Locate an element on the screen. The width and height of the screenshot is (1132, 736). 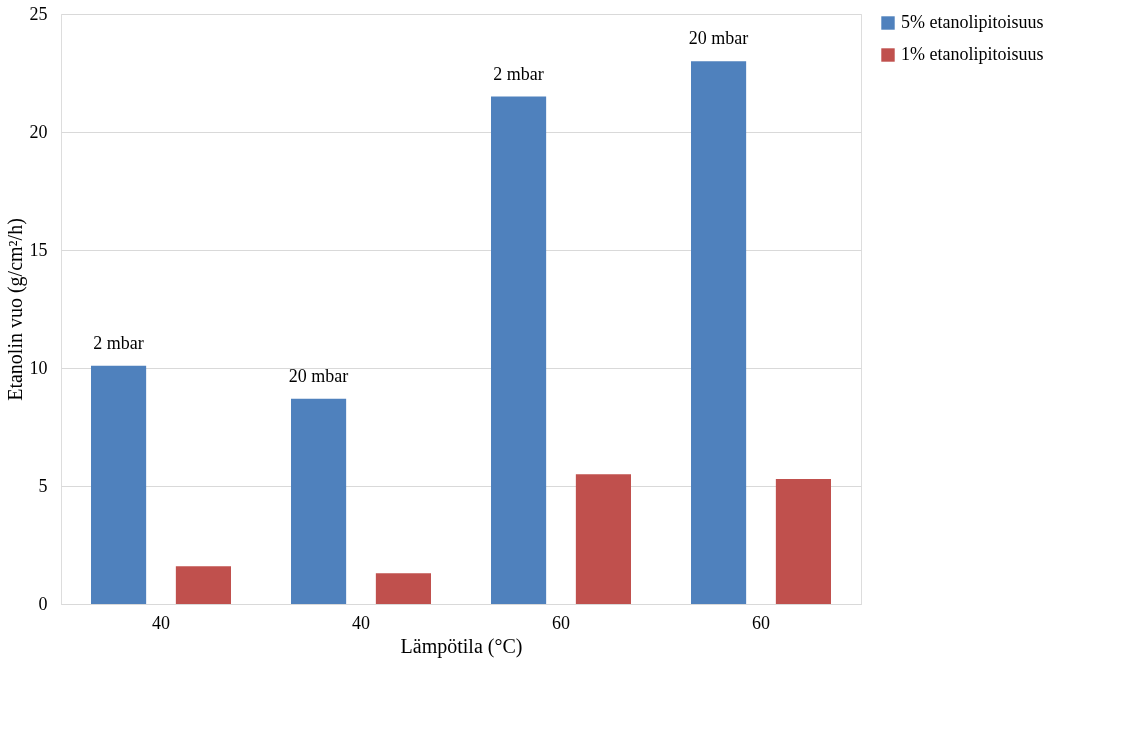
y-tick-label: 5 is located at coordinates (43, 485).